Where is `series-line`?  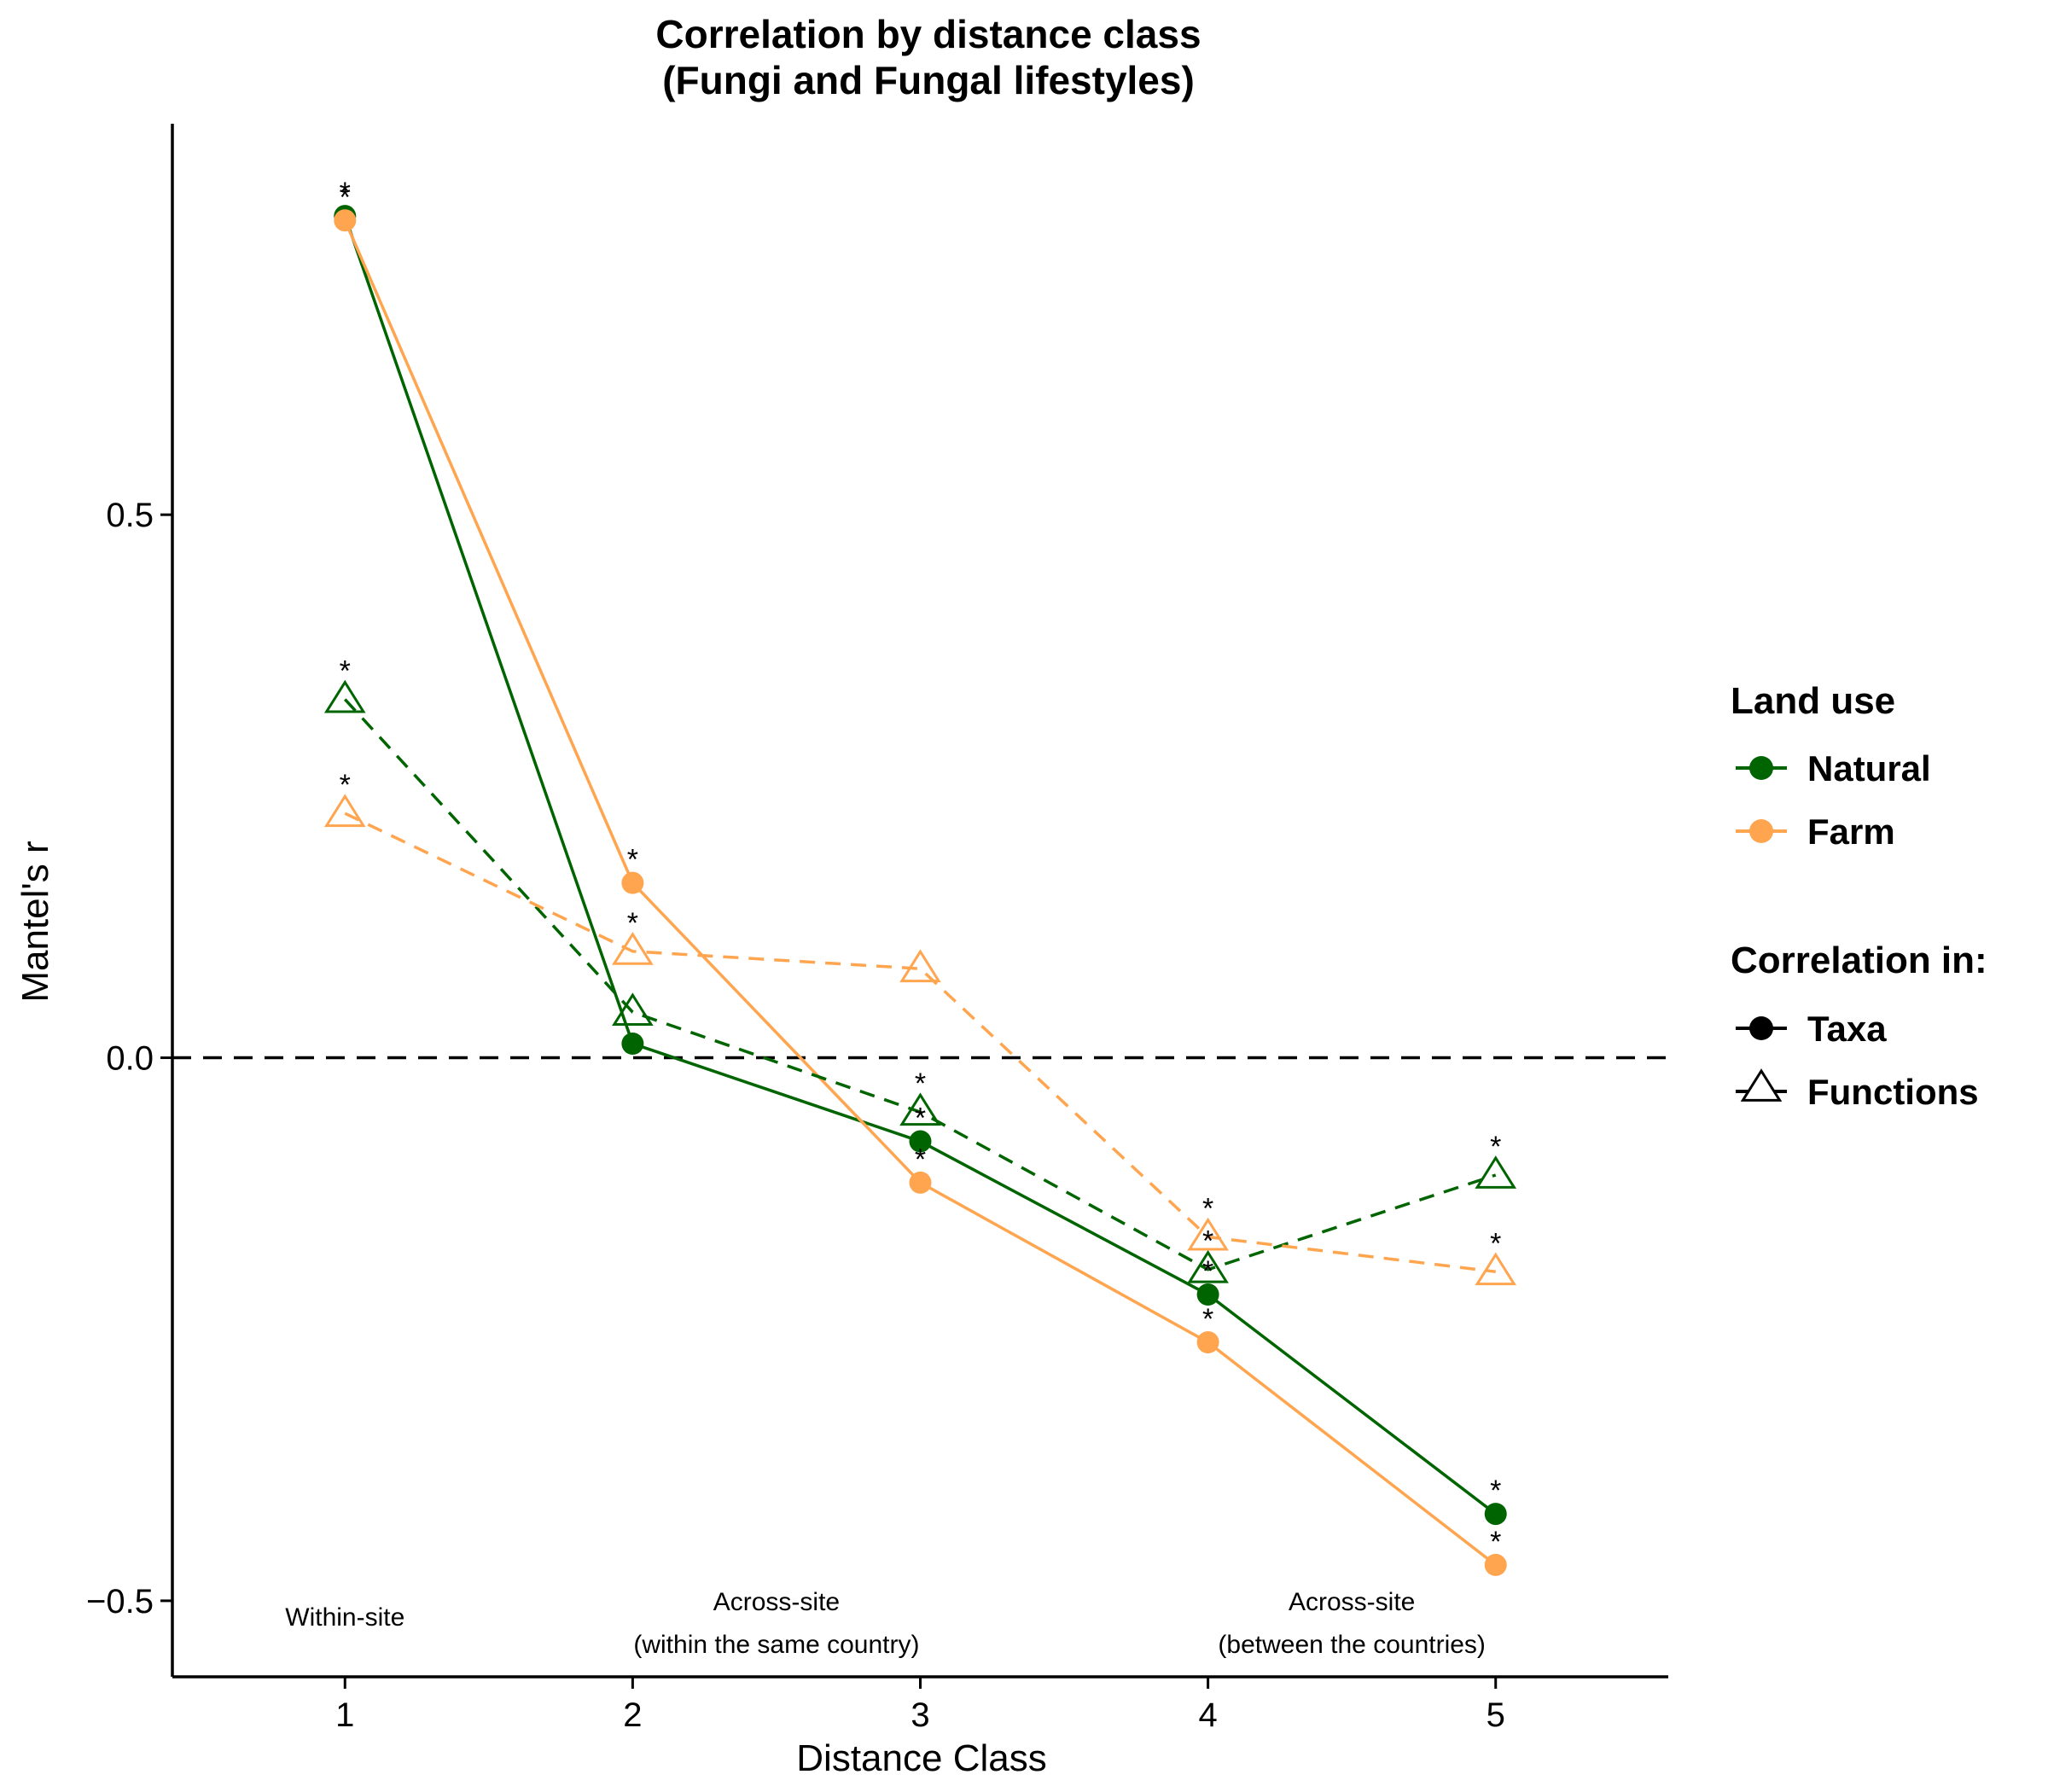
series-line is located at coordinates (920, 1043).